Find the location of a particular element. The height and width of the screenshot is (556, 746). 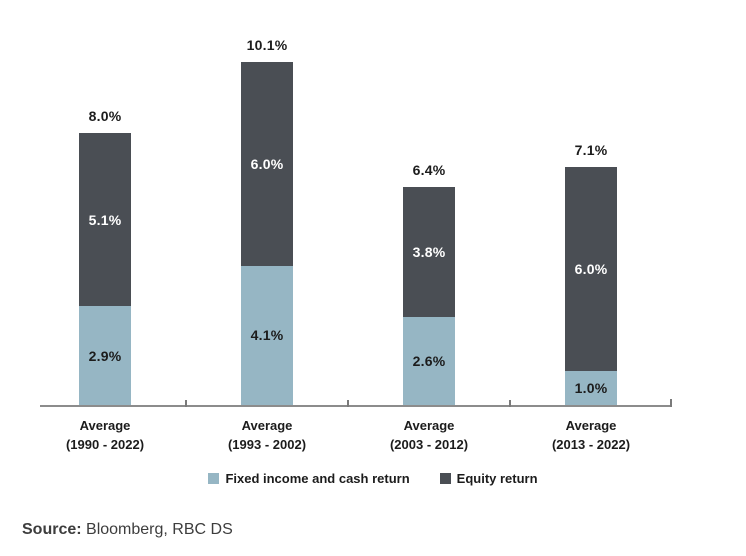

legend-item-fixed-income: Fixed income and cash return is located at coordinates (309, 478).